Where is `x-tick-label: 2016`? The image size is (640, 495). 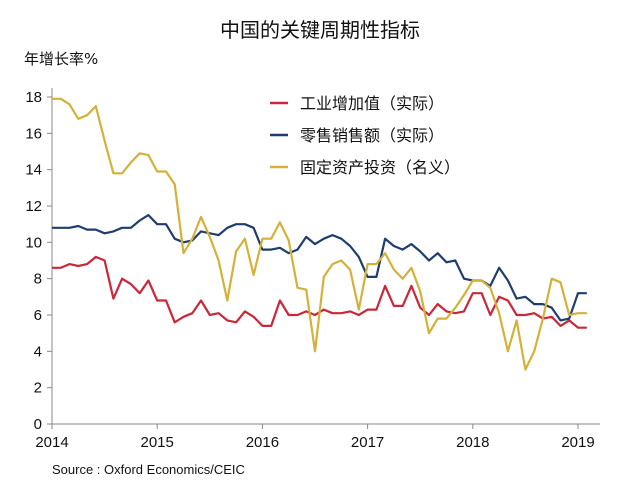
x-tick-label: 2016 is located at coordinates (262, 442).